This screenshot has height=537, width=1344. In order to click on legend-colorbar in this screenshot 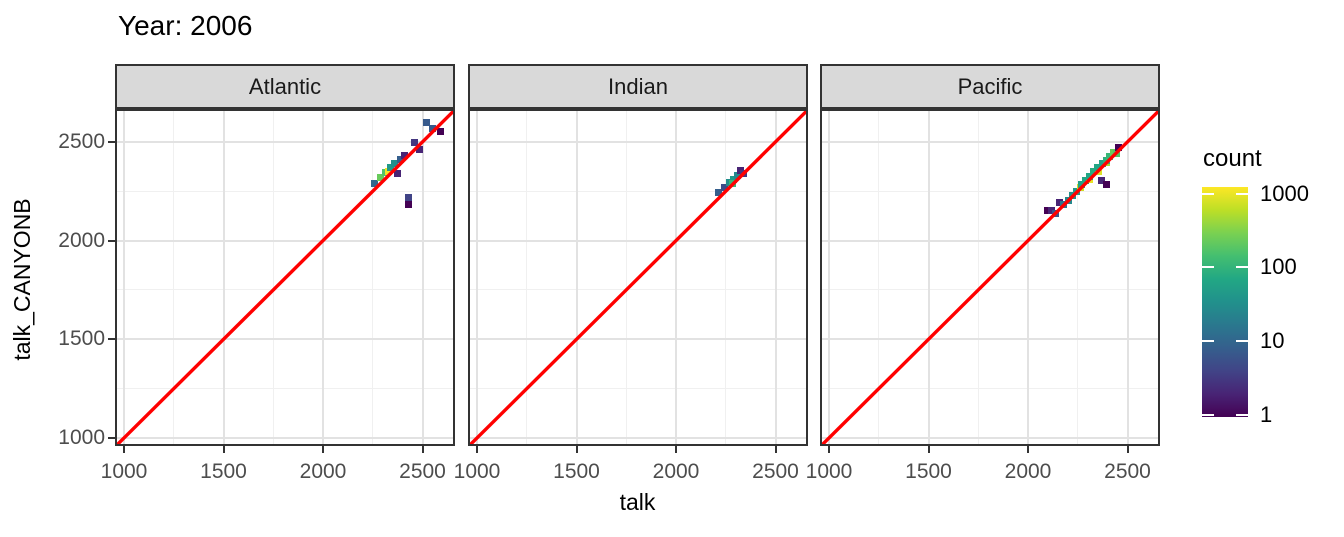, I will do `click(1225, 302)`.